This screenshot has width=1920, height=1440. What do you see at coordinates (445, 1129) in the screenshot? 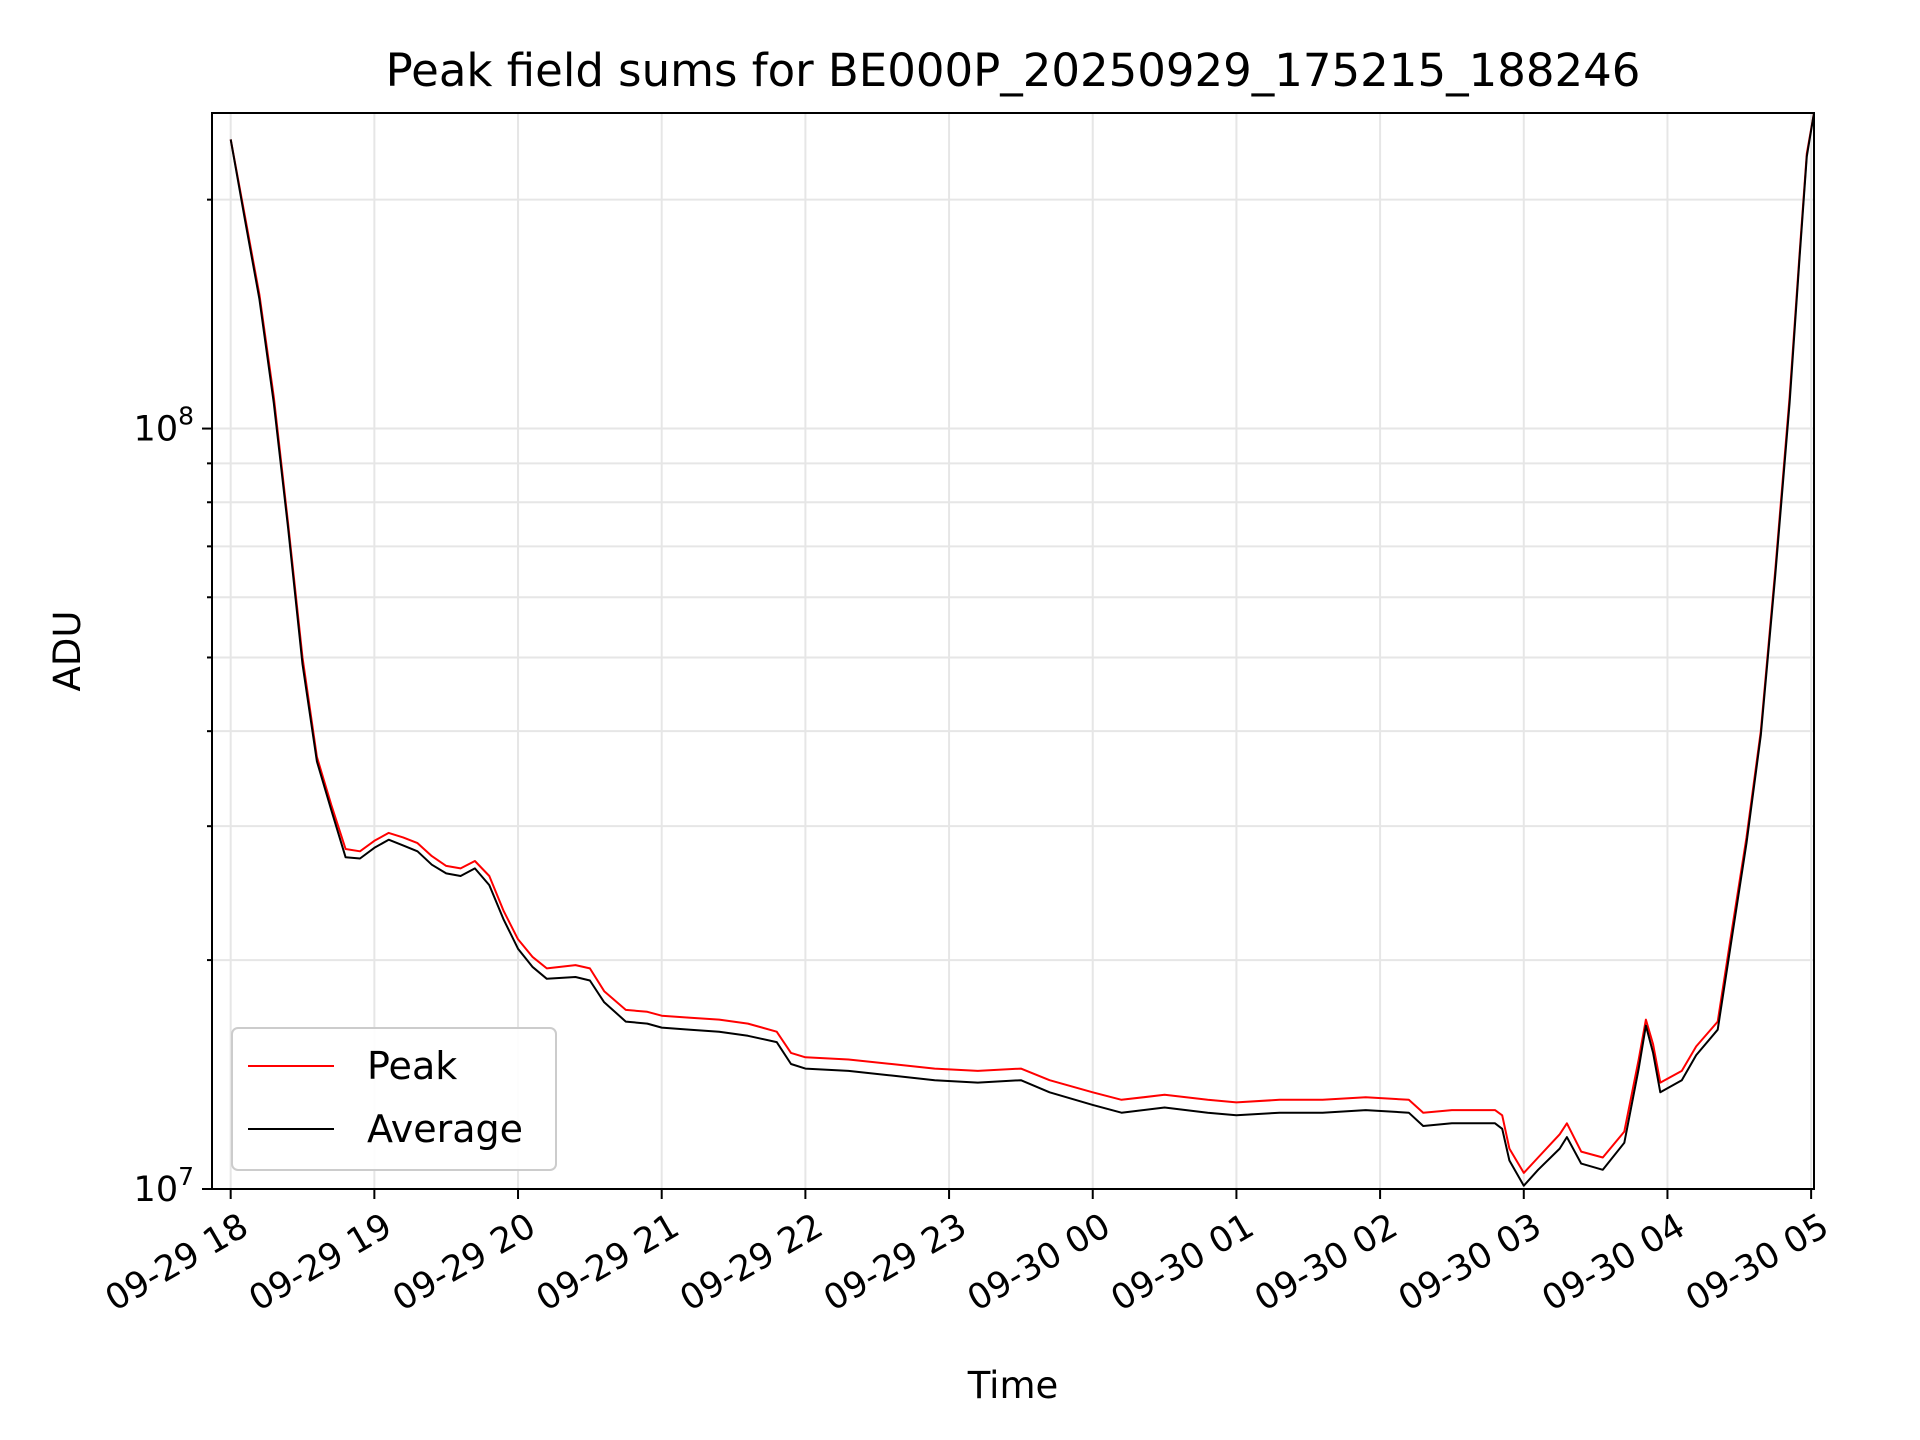
I see `legend-label-average: Average` at bounding box center [445, 1129].